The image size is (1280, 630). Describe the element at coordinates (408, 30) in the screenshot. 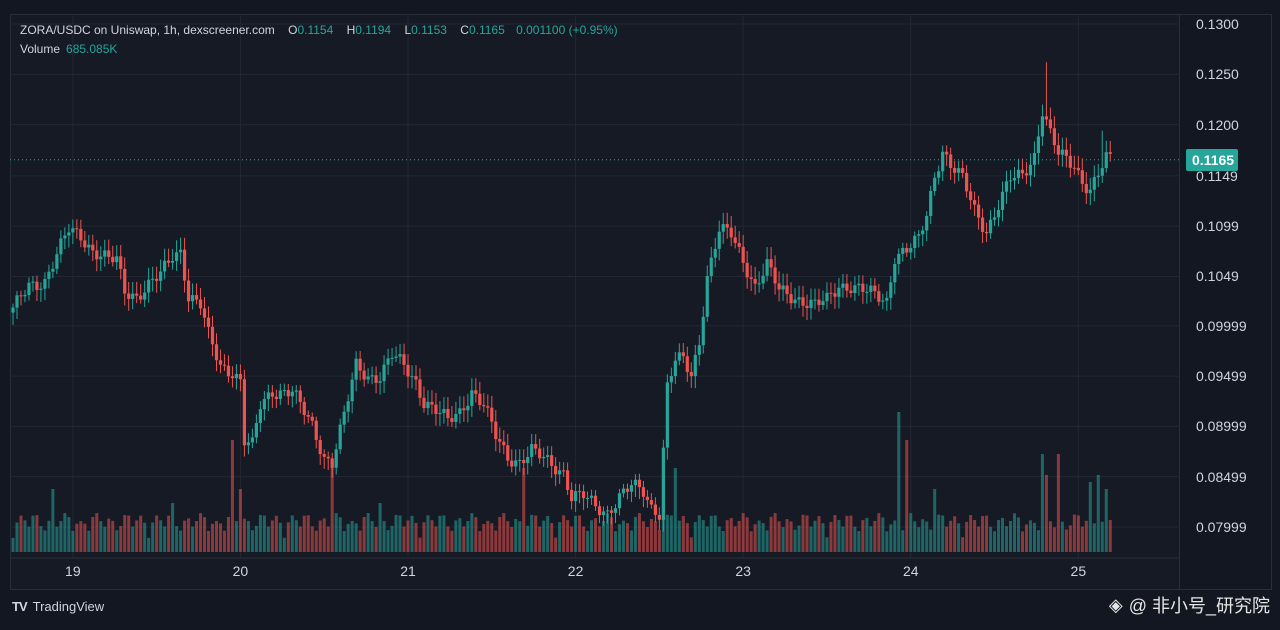

I see `low-key: L` at that location.